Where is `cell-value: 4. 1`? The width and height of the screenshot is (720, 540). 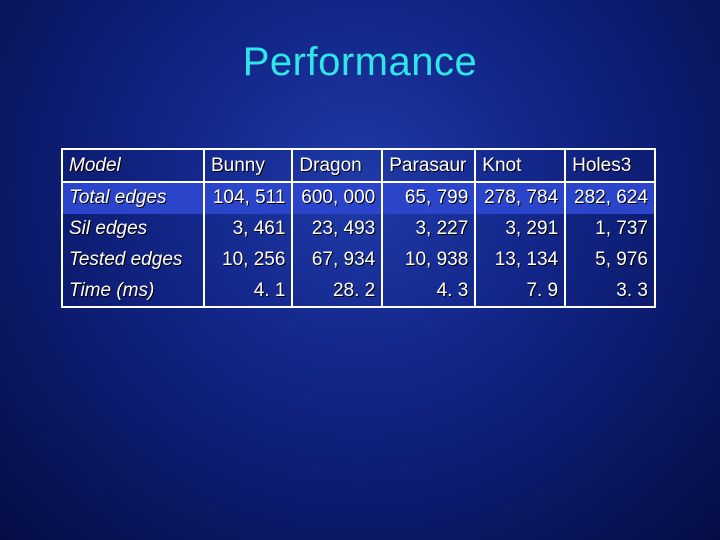 cell-value: 4. 1 is located at coordinates (248, 291).